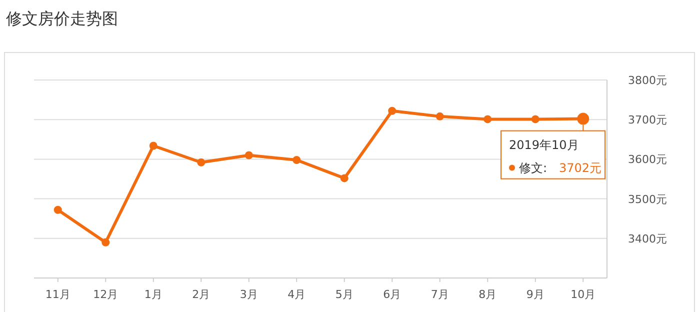 This screenshot has height=312, width=700. What do you see at coordinates (647, 120) in the screenshot?
I see `y-tick-label: 3700元` at bounding box center [647, 120].